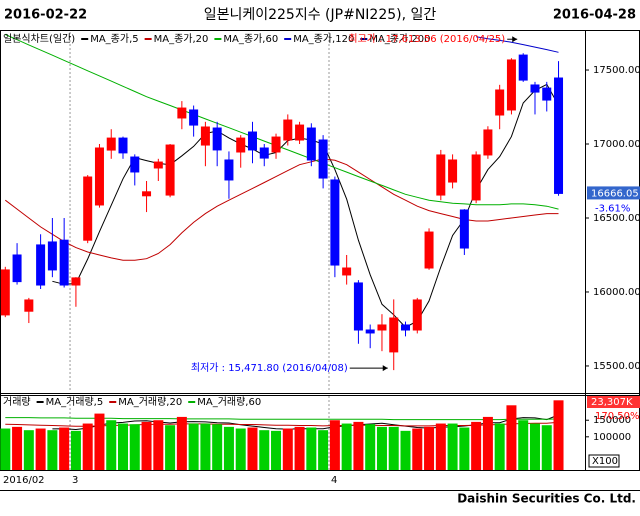 This screenshot has width=640, height=516. What do you see at coordinates (24, 480) in the screenshot?
I see `x-tick-label: 2016/02` at bounding box center [24, 480].